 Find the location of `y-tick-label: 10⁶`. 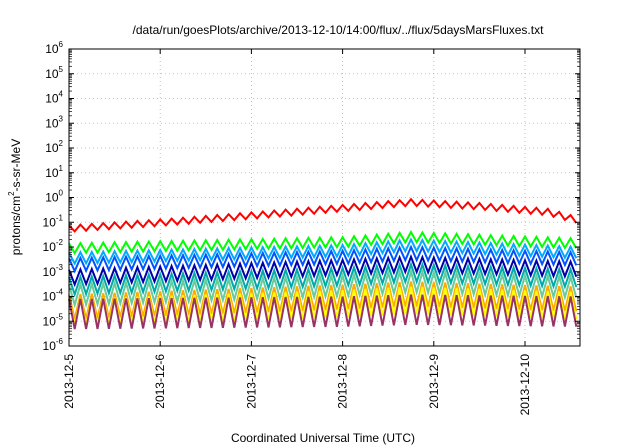

y-tick-label: 10⁶ is located at coordinates (54, 48).